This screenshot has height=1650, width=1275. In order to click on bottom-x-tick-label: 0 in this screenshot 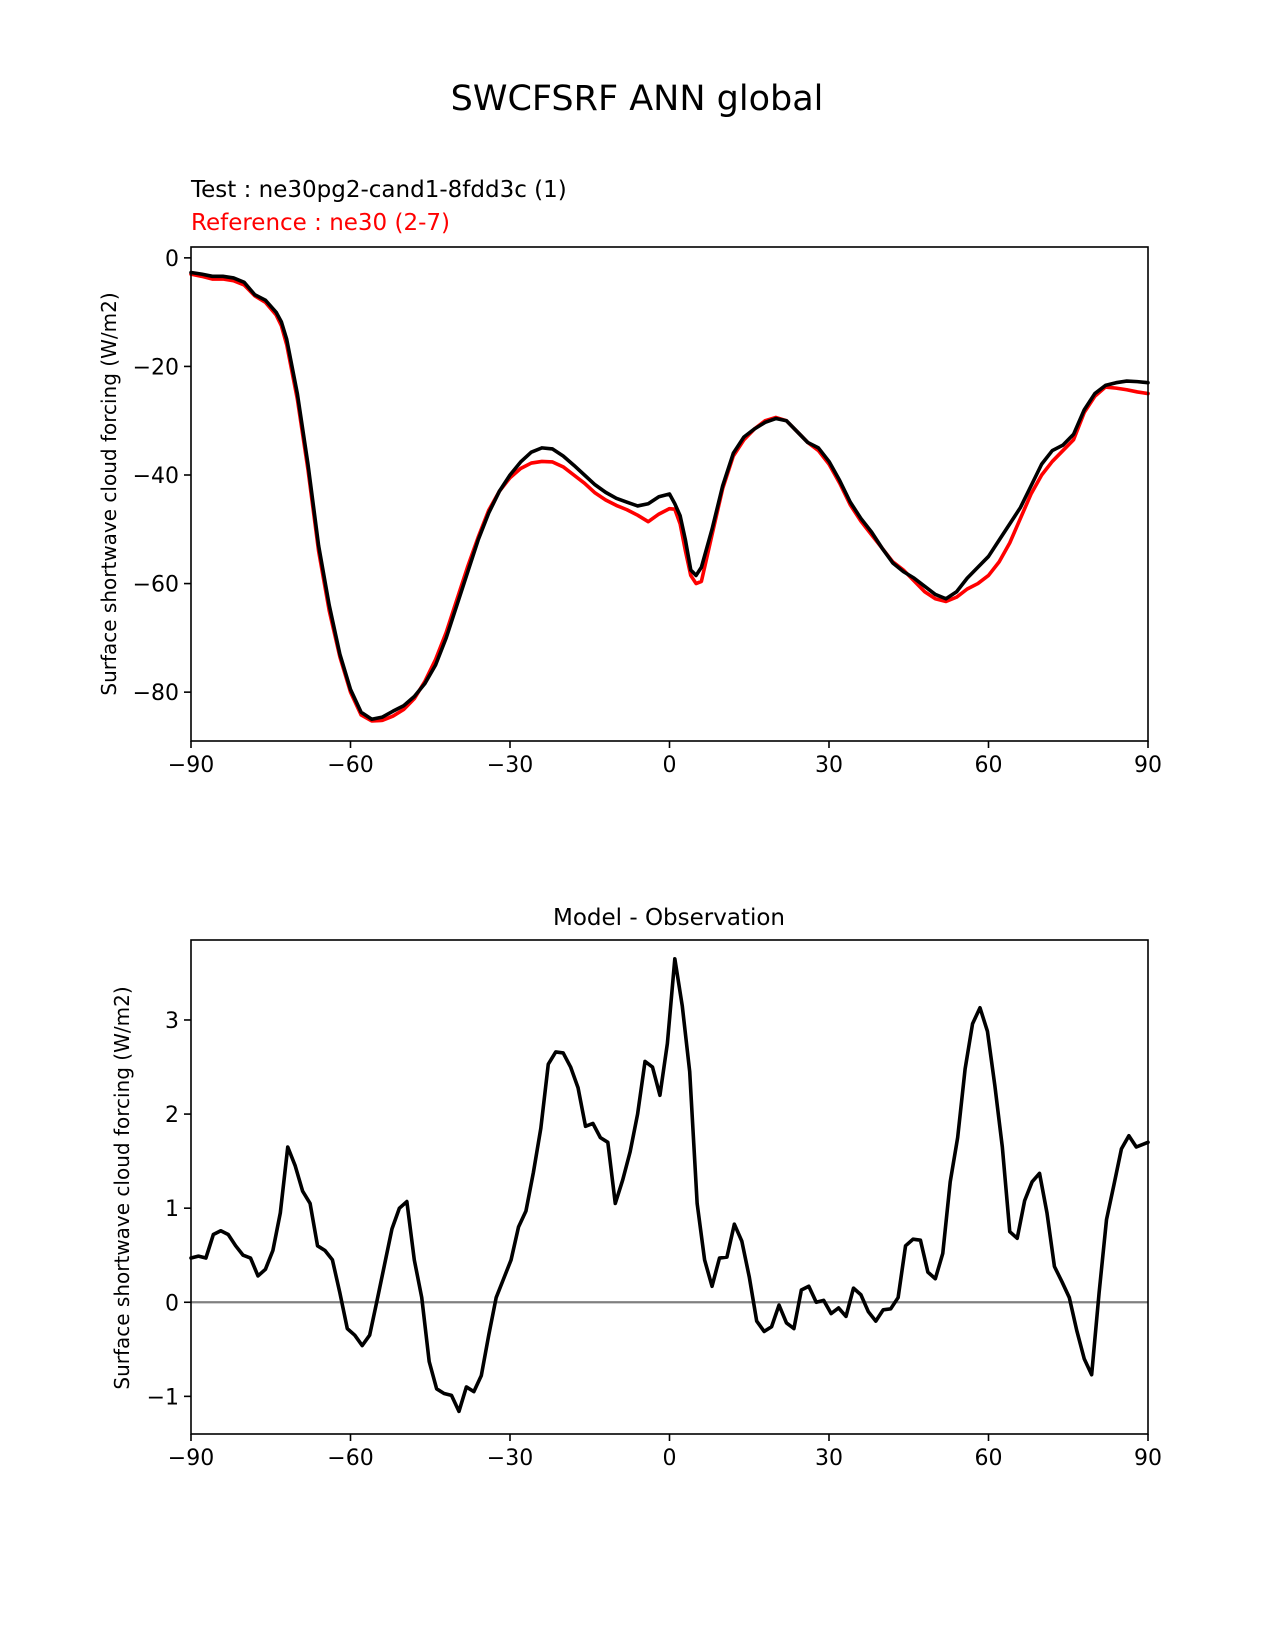, I will do `click(670, 1458)`.